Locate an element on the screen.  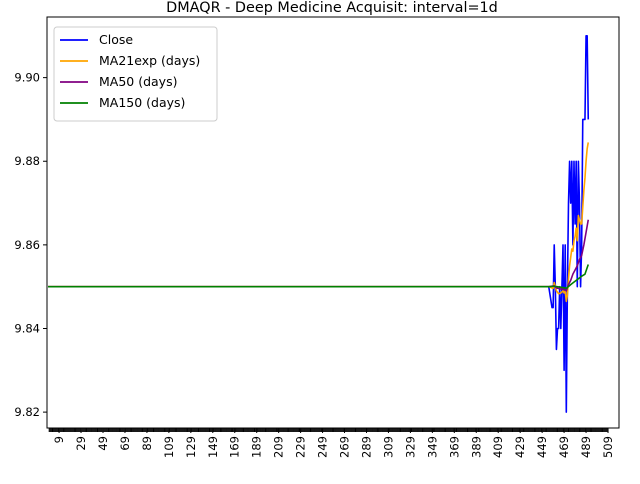
x-tick-label: 269 is located at coordinates (345, 447).